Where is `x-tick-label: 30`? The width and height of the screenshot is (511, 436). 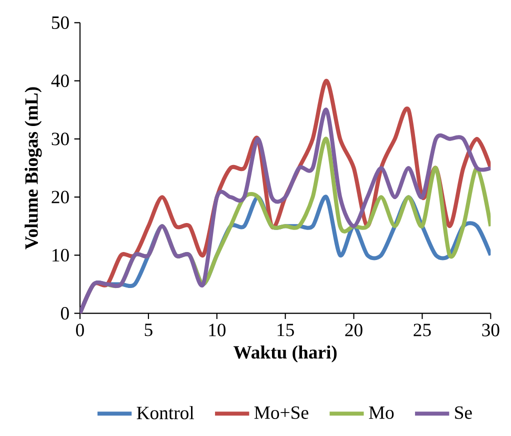
x-tick-label: 30 is located at coordinates (491, 330).